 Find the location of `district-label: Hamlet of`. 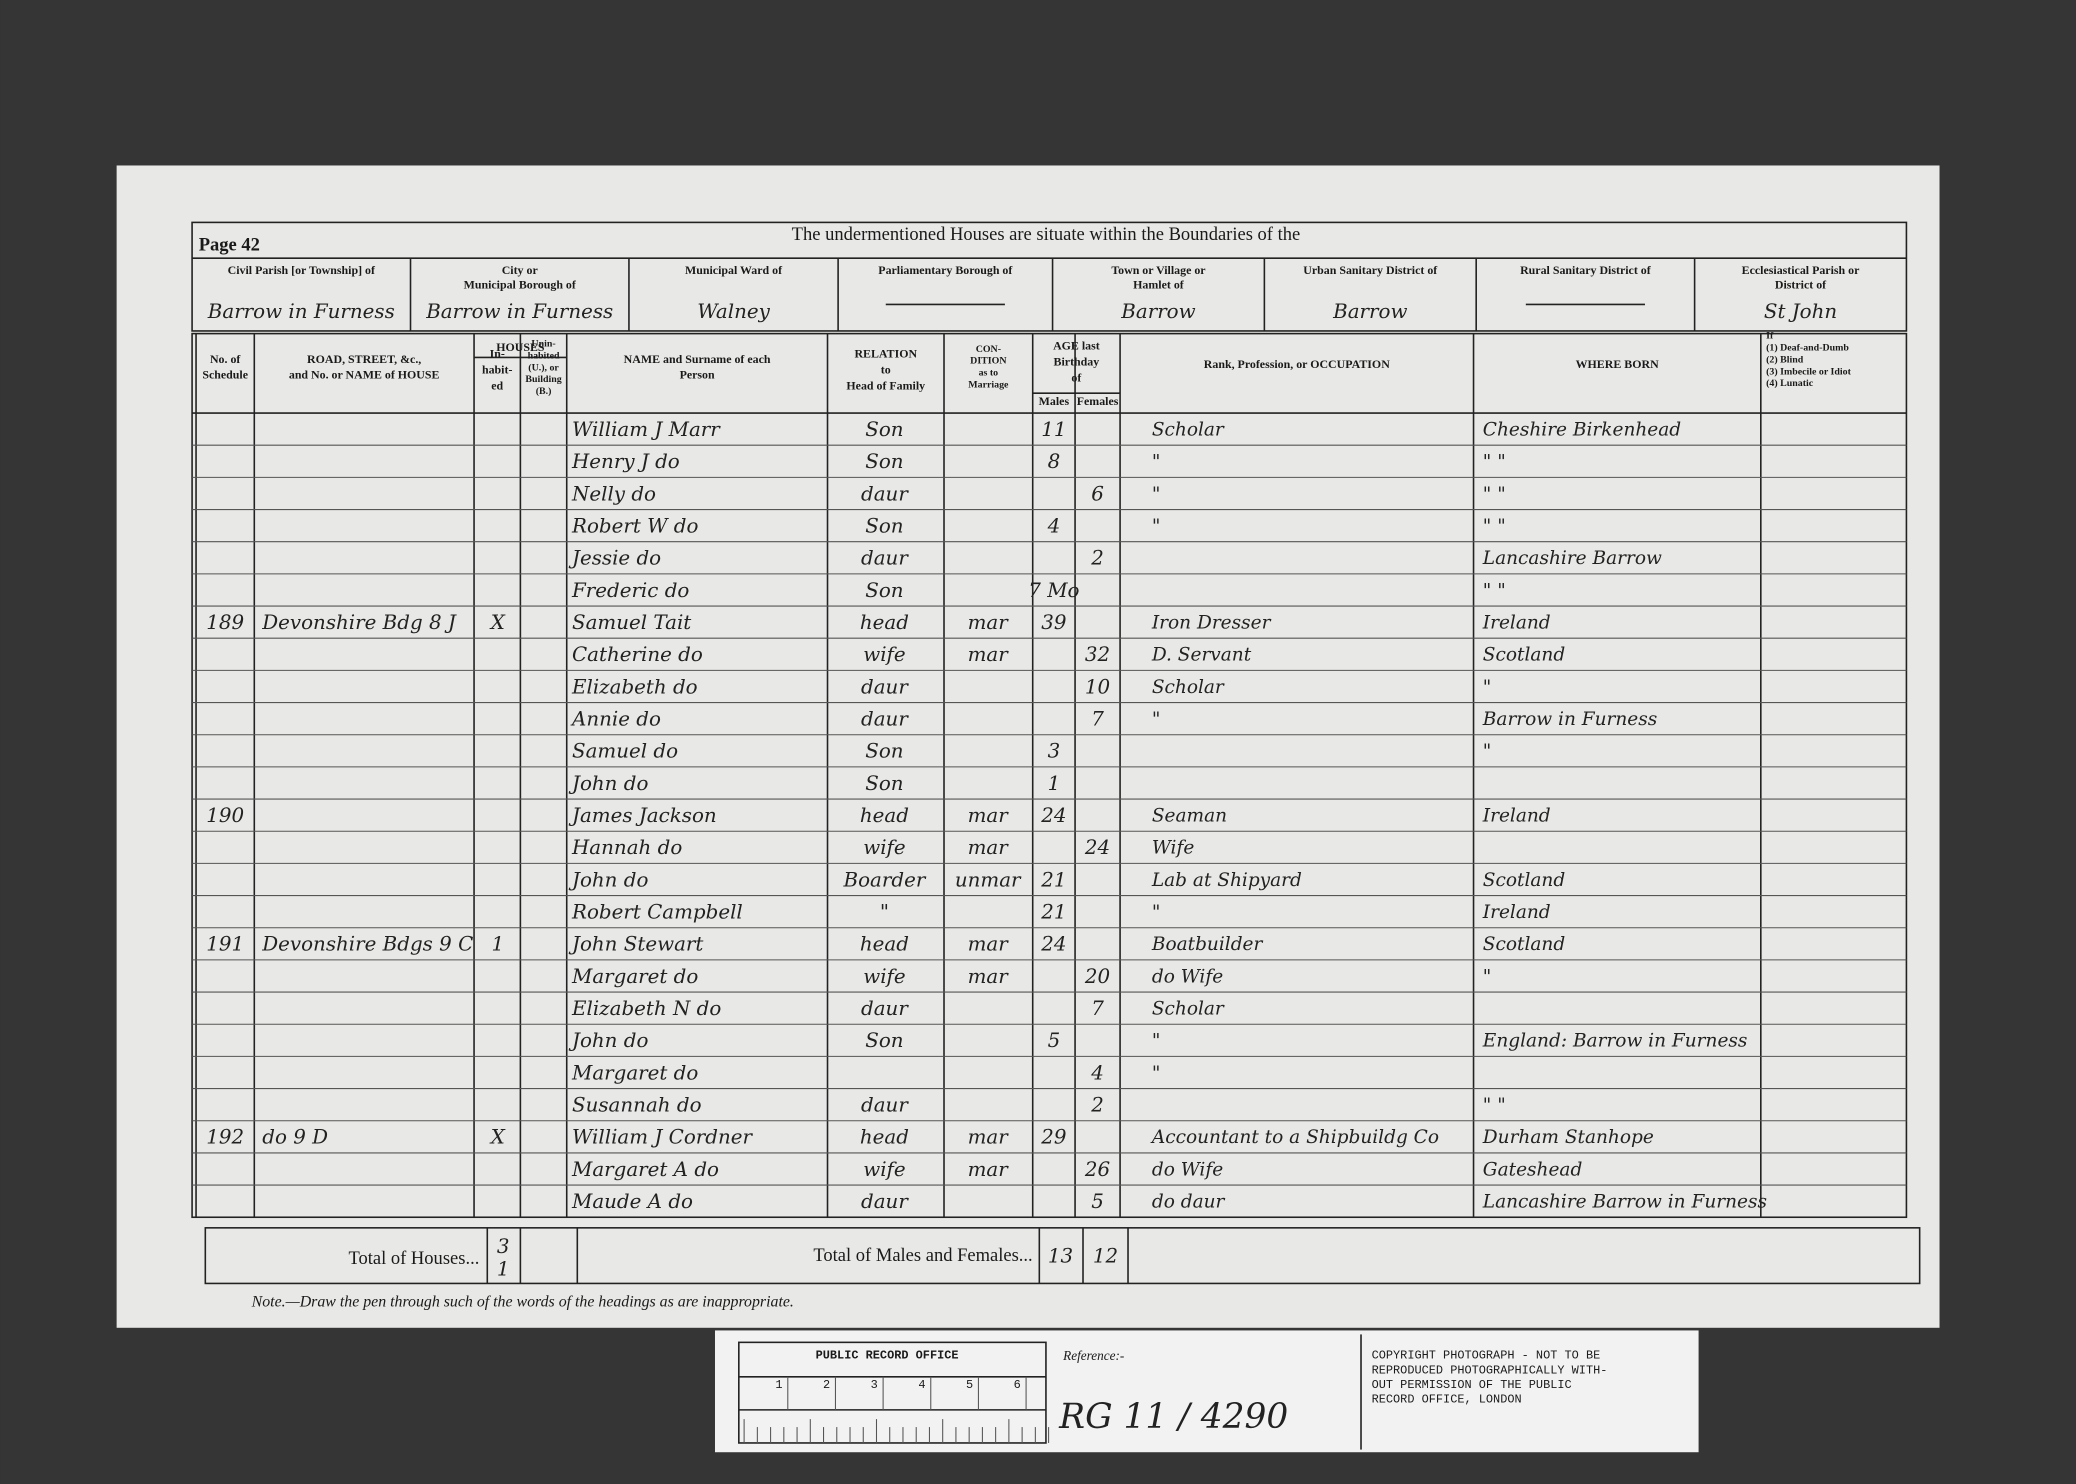

district-label: Hamlet of is located at coordinates (1159, 285).